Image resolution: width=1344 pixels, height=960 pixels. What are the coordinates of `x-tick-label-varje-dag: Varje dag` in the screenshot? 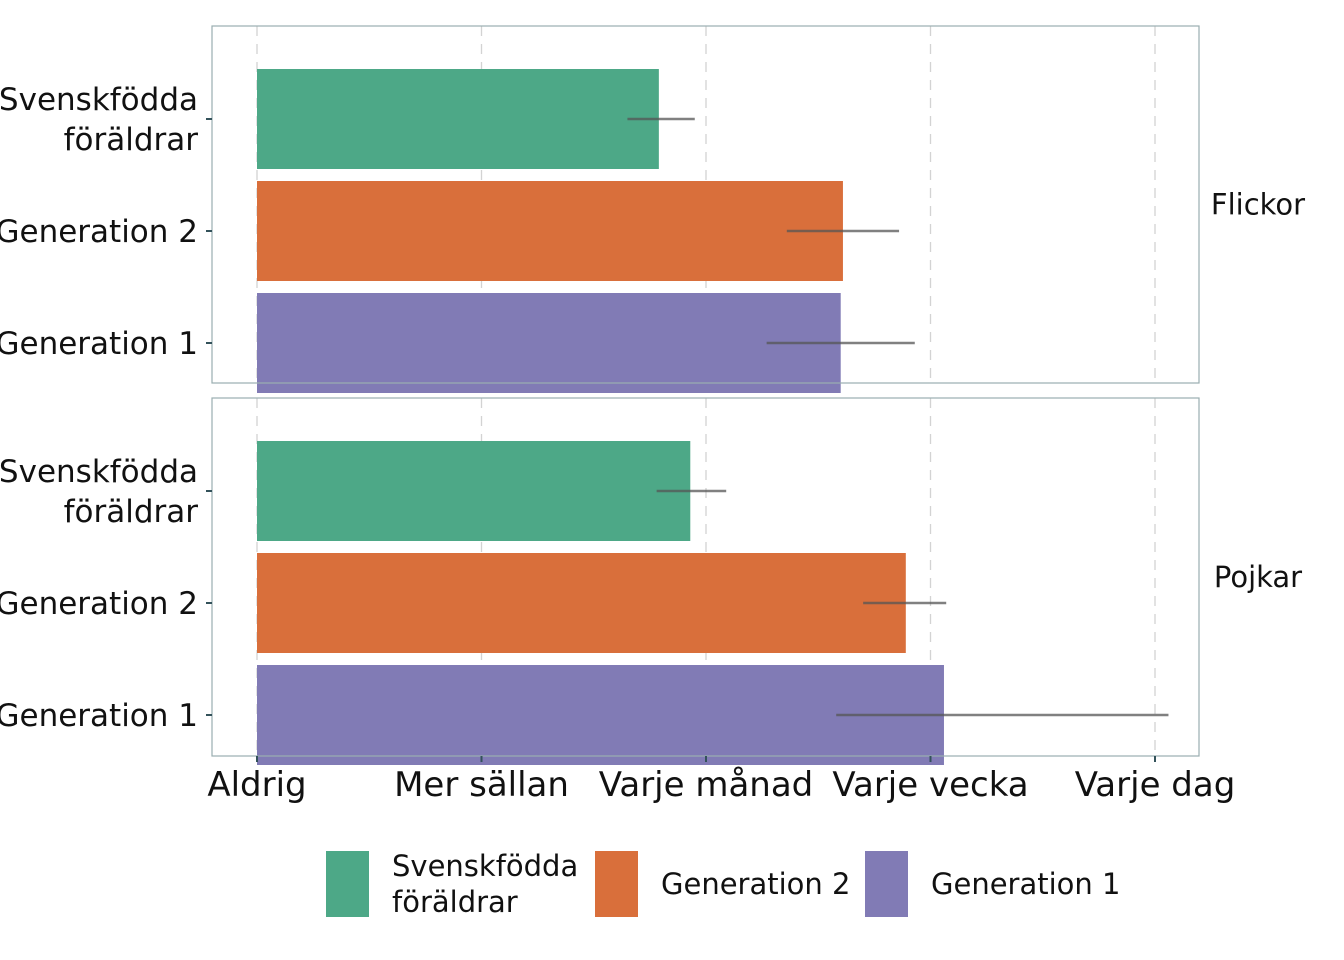 It's located at (1155, 785).